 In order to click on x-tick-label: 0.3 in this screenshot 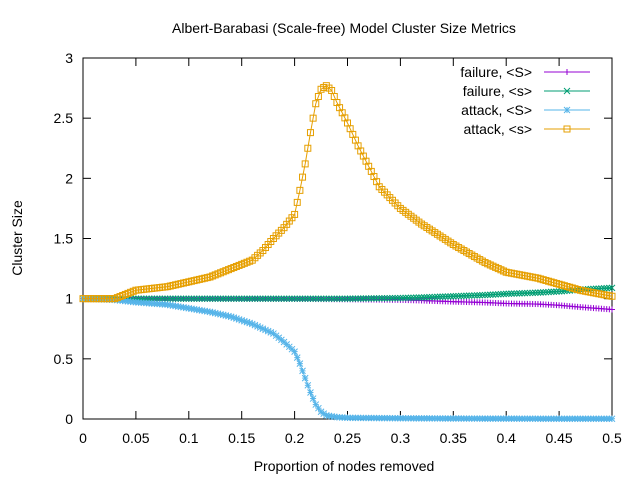, I will do `click(401, 438)`.